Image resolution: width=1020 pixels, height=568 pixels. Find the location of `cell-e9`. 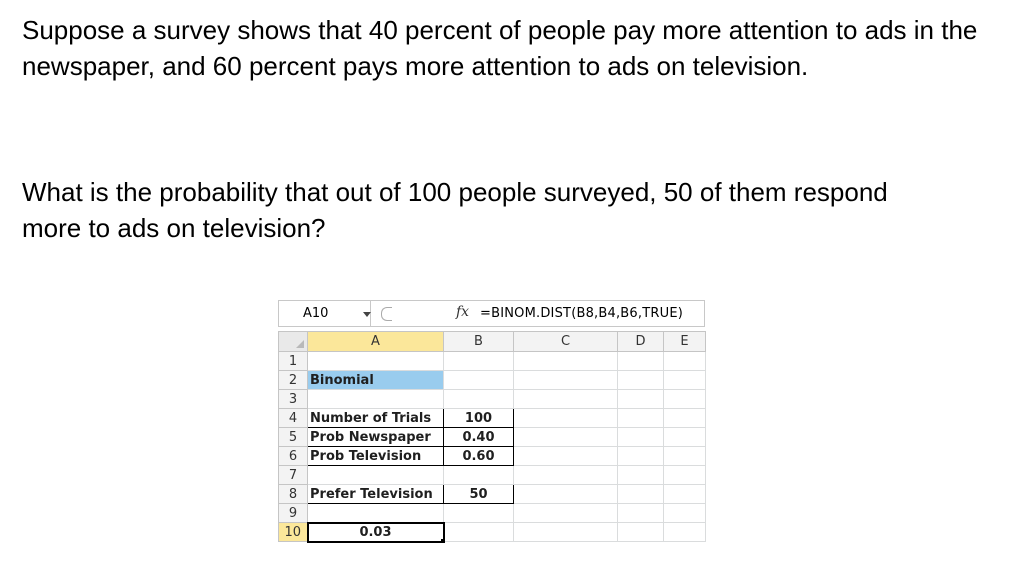

cell-e9 is located at coordinates (684, 513).